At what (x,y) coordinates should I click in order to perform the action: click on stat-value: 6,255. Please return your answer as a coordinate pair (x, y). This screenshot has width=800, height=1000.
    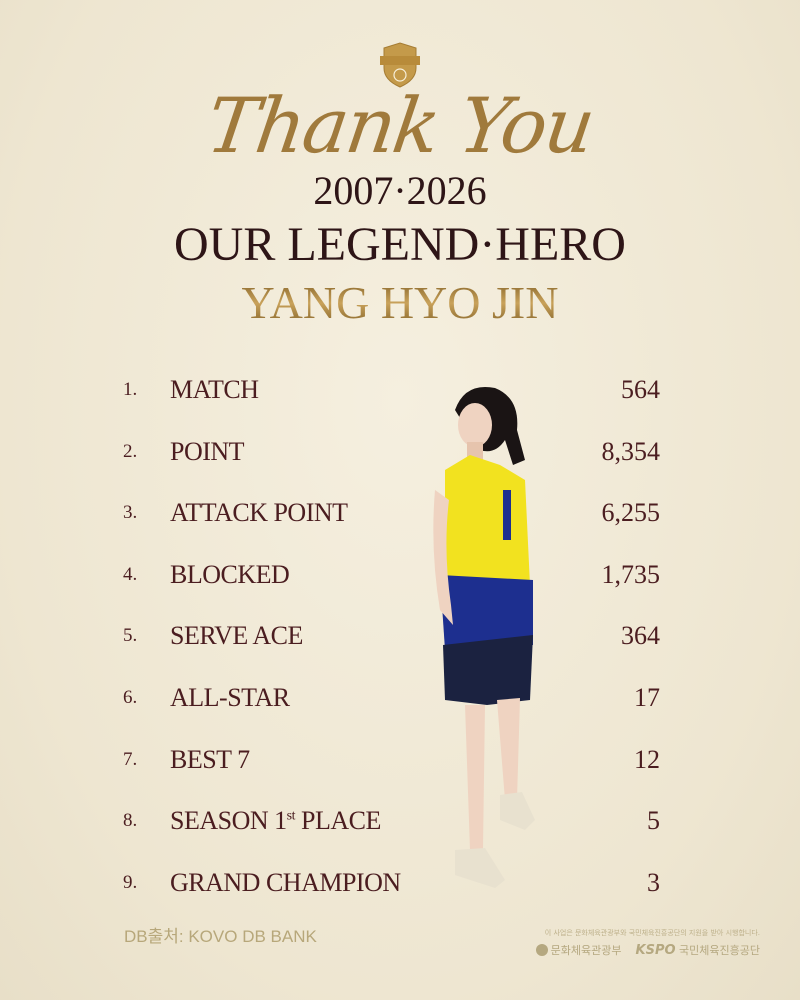
    Looking at the image, I should click on (631, 513).